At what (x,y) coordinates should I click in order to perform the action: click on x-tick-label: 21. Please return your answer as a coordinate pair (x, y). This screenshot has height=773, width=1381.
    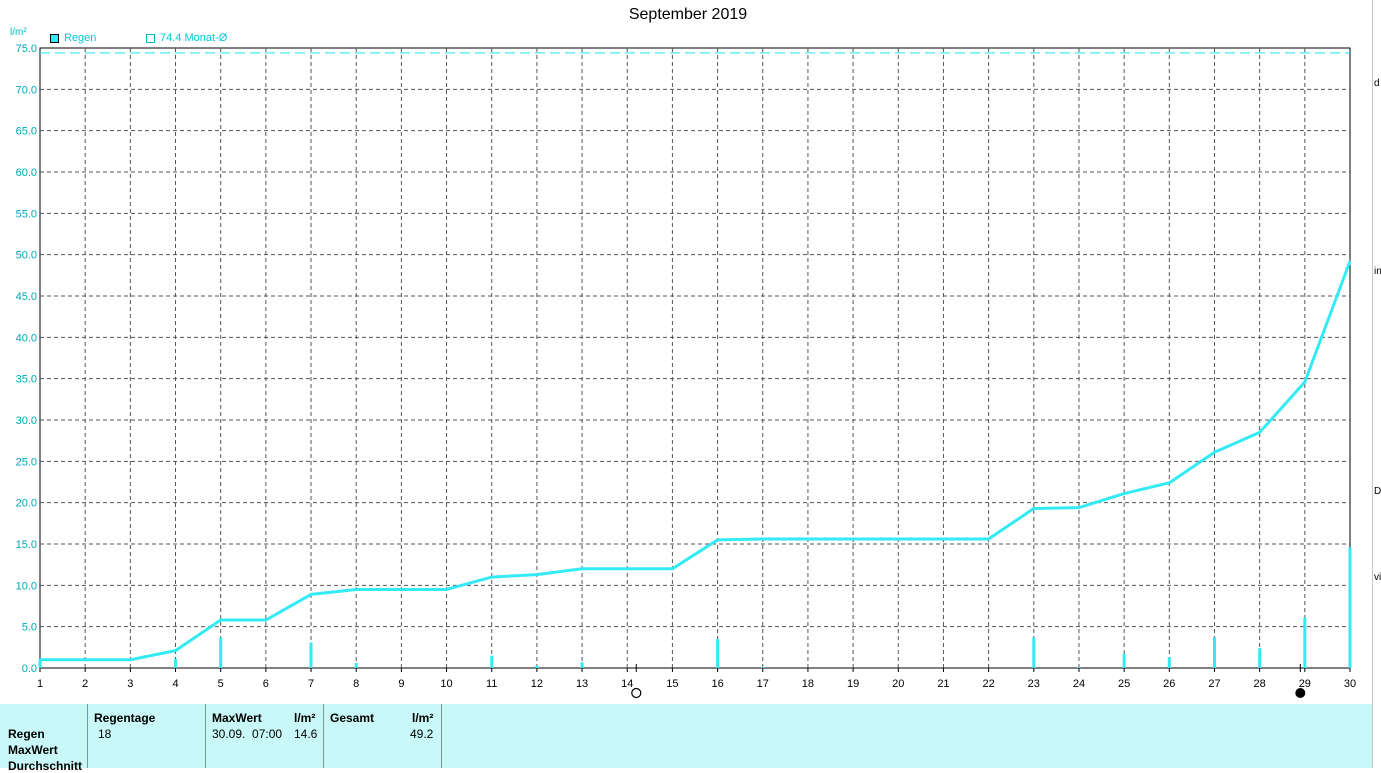
    Looking at the image, I should click on (943, 684).